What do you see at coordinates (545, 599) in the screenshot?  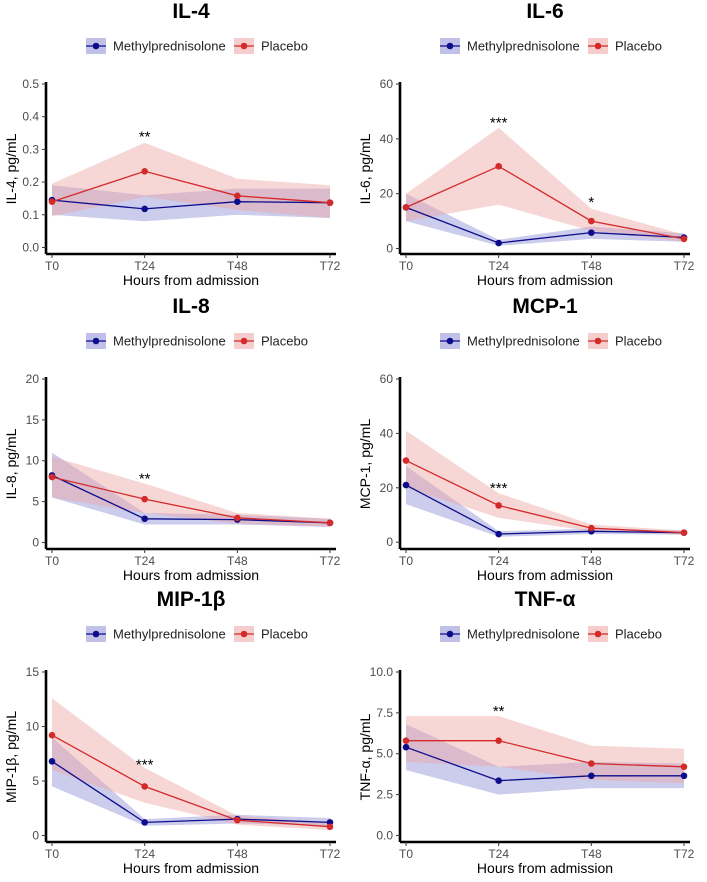 I see `chart-title: TNF-α` at bounding box center [545, 599].